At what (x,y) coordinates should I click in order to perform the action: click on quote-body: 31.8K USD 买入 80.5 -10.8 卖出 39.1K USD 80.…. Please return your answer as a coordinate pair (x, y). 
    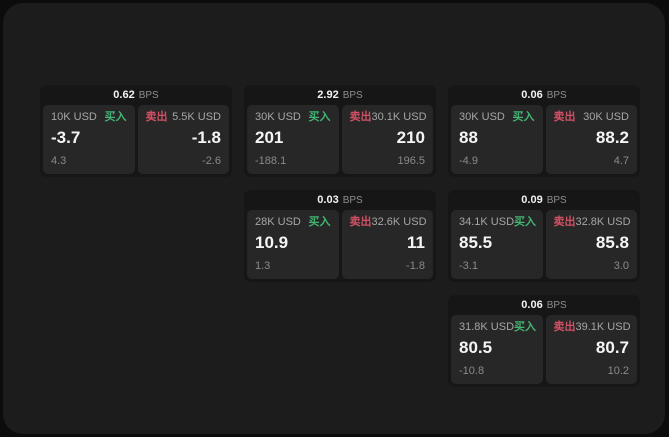
    Looking at the image, I should click on (544, 351).